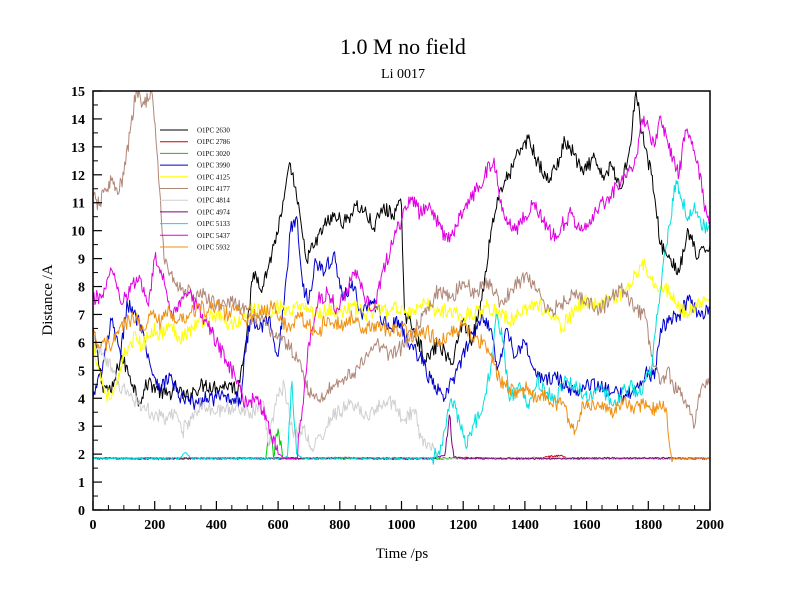 Image resolution: width=800 pixels, height=600 pixels. Describe the element at coordinates (587, 525) in the screenshot. I see `x-tick-label: 1600` at that location.